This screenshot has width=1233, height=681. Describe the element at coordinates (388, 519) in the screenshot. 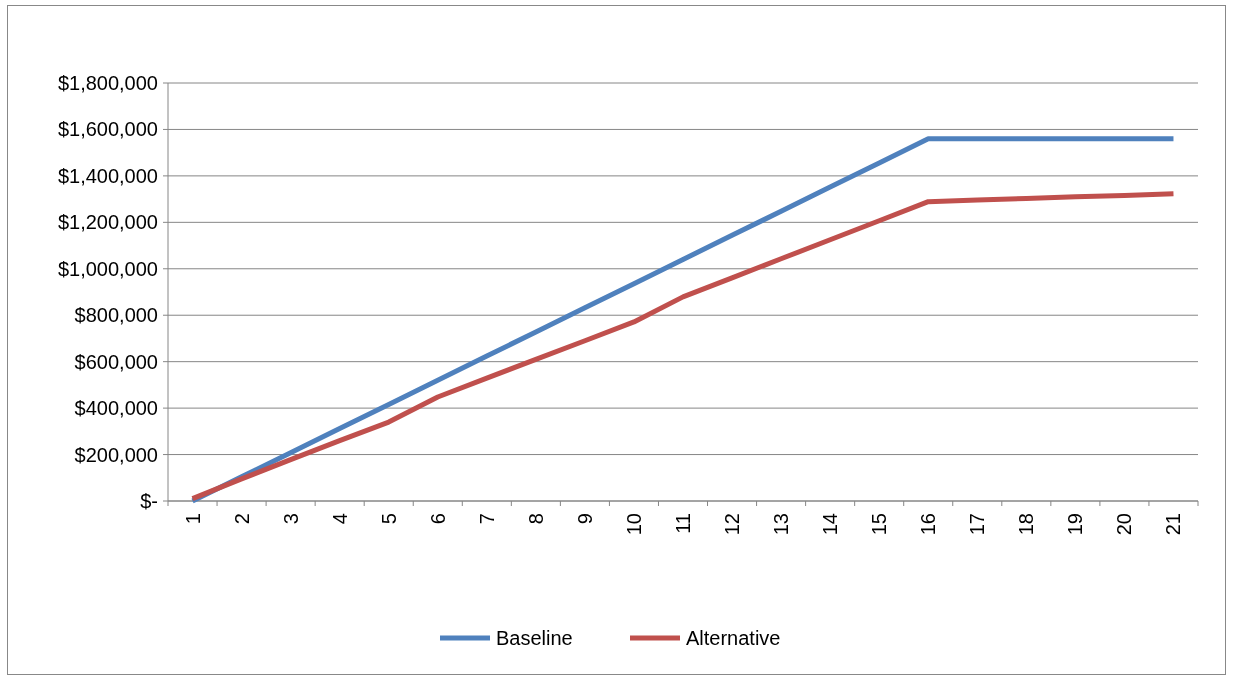

I see `x-tick-label: 5` at that location.